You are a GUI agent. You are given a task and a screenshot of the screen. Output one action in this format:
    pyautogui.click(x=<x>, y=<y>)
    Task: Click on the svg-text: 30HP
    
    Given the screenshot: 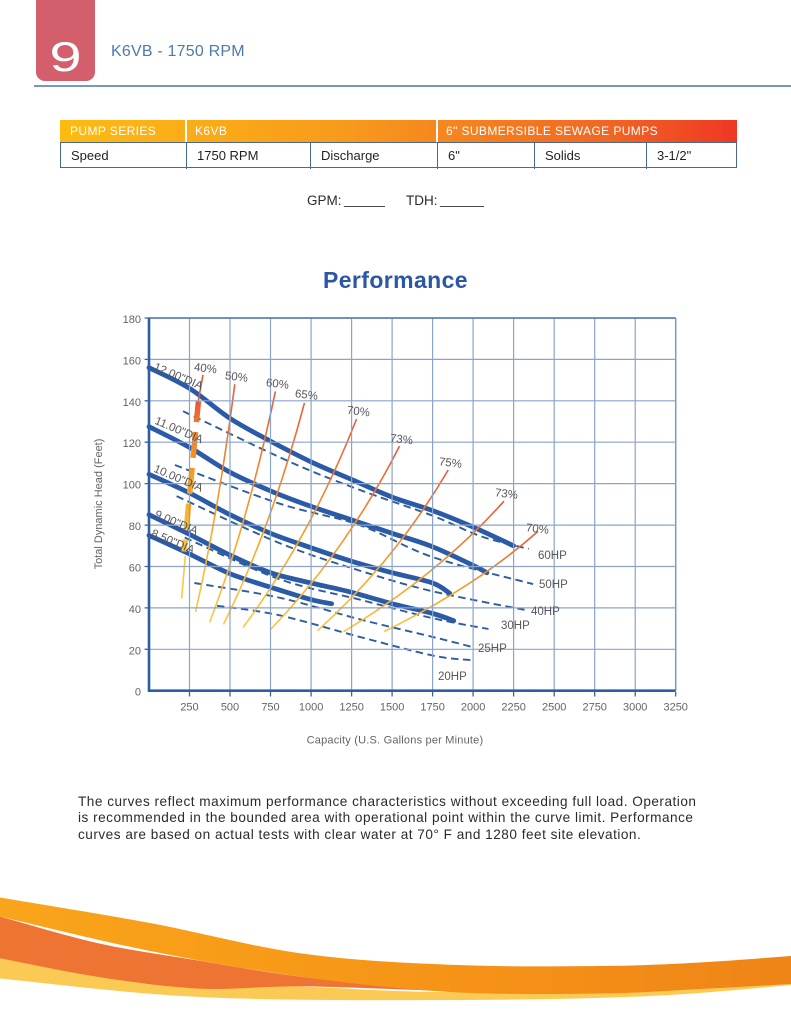 What is the action you would take?
    pyautogui.click(x=515, y=626)
    